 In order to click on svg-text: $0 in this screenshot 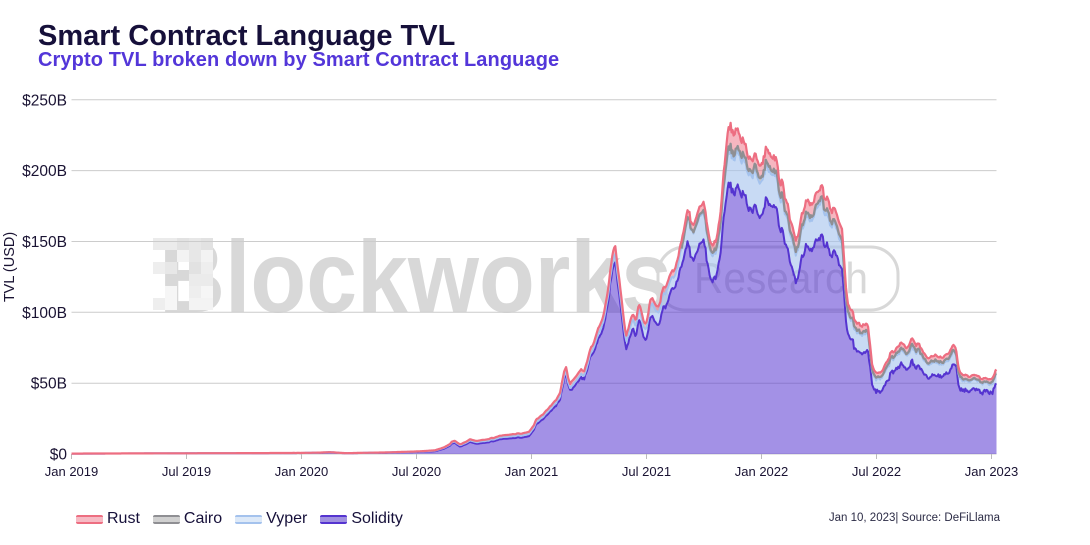, I will do `click(59, 455)`.